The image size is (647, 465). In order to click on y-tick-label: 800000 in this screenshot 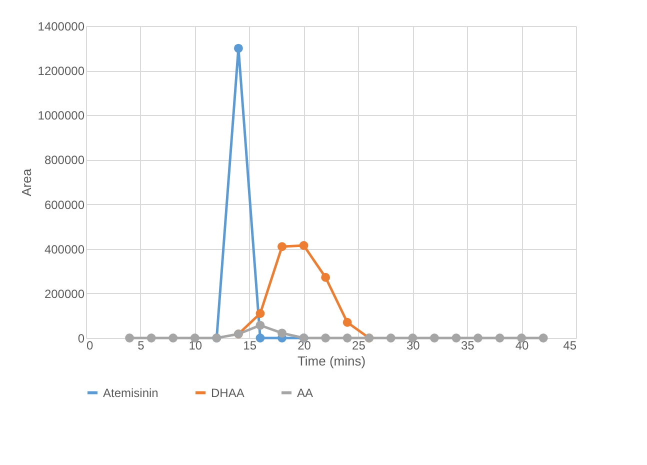, I will do `click(64, 160)`.